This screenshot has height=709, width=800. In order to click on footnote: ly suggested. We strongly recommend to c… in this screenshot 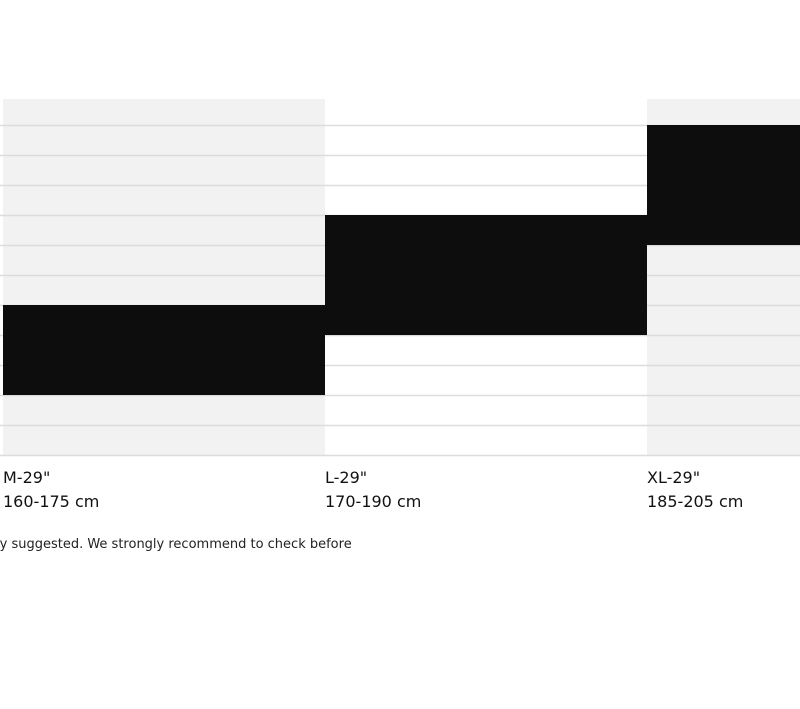, I will do `click(176, 544)`.